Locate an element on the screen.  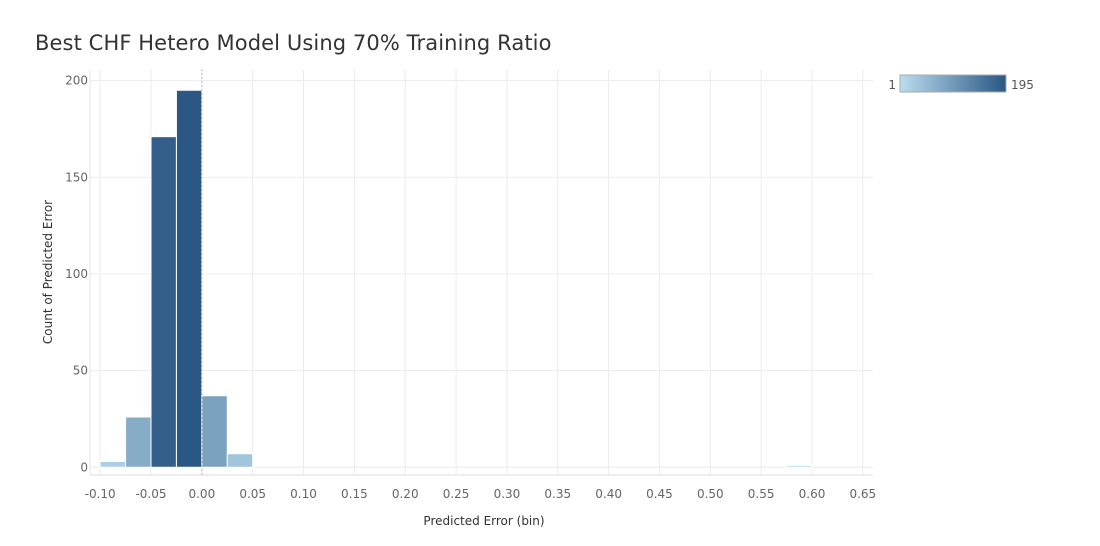
x-tick-label: -0.05 is located at coordinates (150, 494).